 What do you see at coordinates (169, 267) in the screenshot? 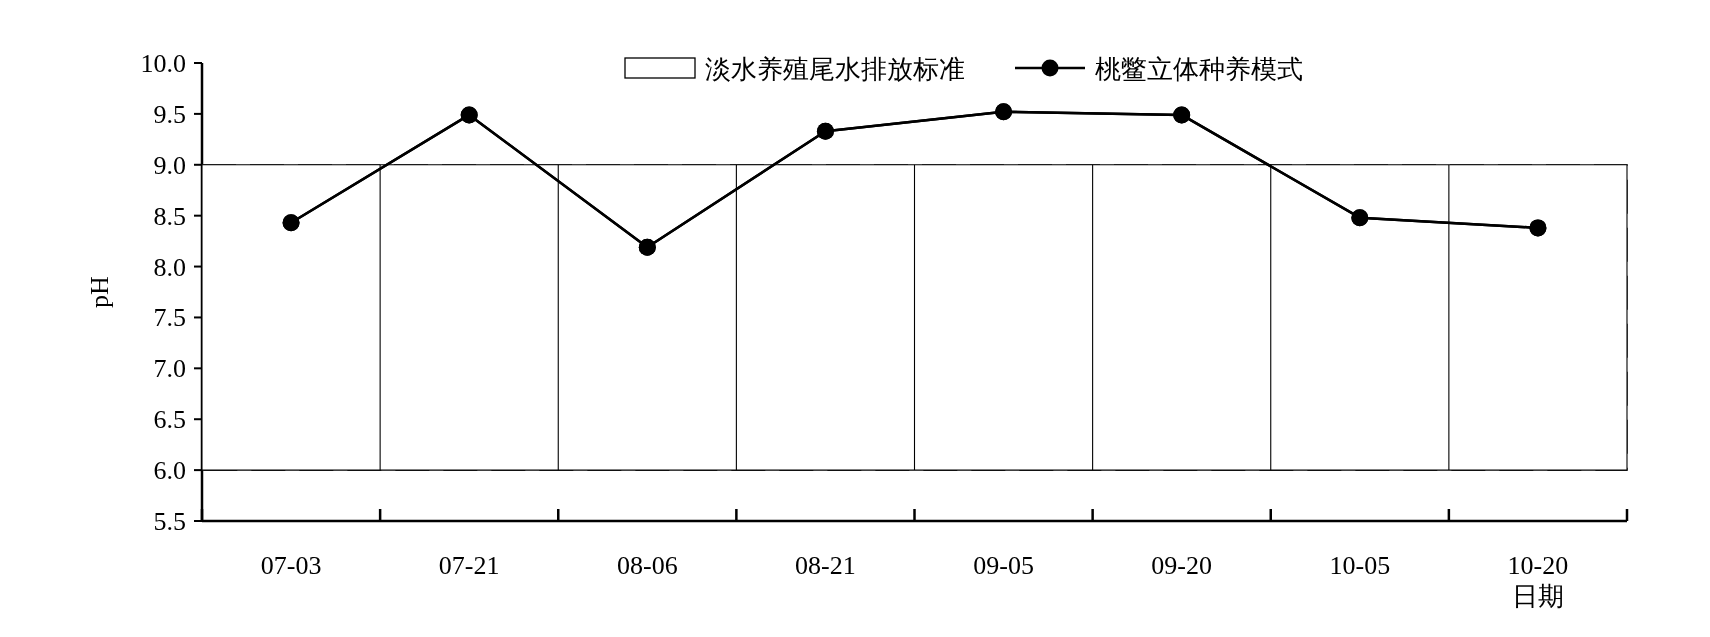
I see `y-tick-label: 8.0` at bounding box center [169, 267].